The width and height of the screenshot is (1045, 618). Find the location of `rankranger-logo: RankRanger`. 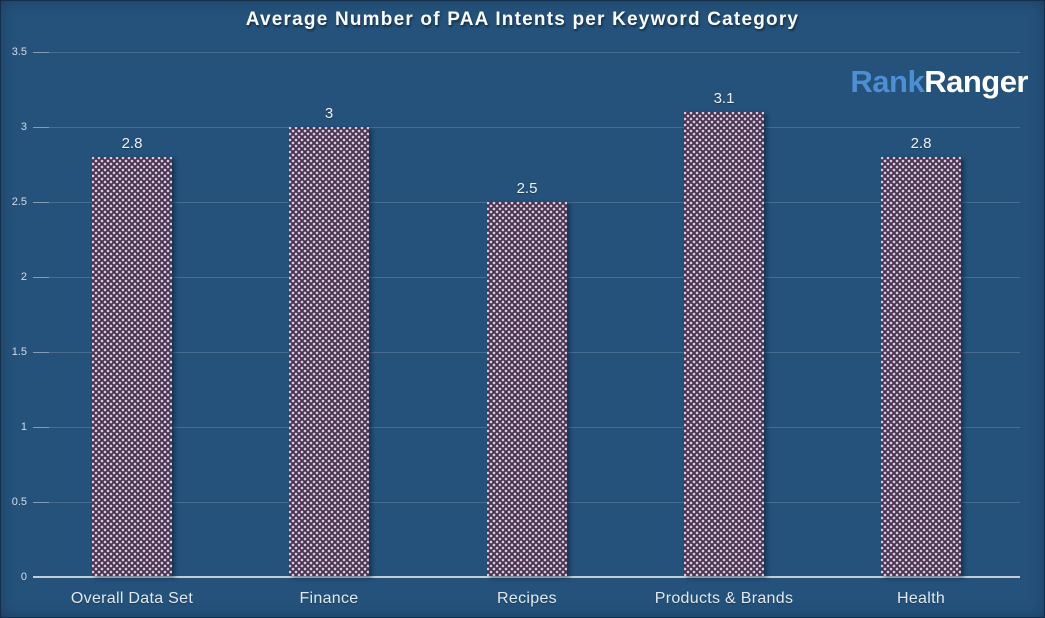

rankranger-logo: RankRanger is located at coordinates (939, 82).